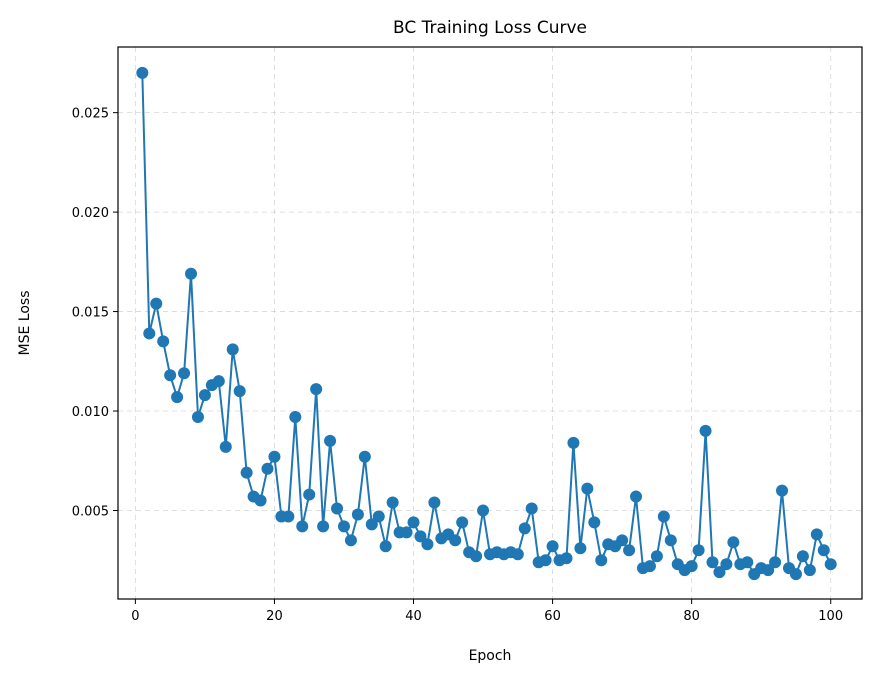 This screenshot has width=876, height=678. What do you see at coordinates (490, 656) in the screenshot?
I see `x-axis-label: Epoch` at bounding box center [490, 656].